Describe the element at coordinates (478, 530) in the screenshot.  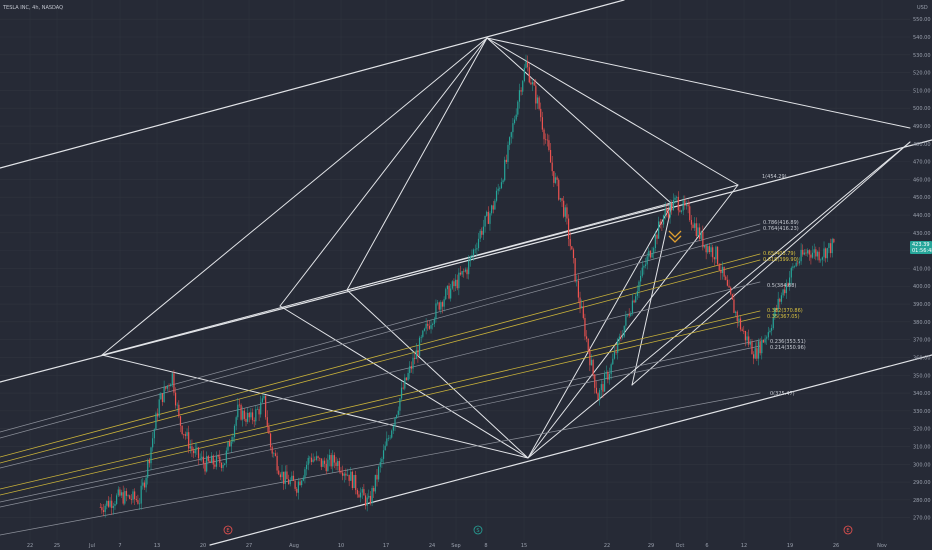
I see `split-marker` at that location.